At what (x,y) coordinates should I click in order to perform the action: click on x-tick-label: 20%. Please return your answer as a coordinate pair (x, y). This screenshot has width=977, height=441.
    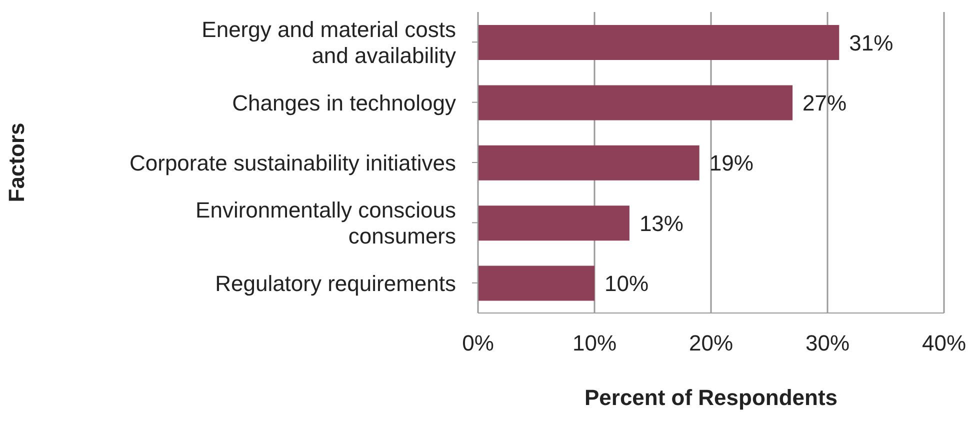
    Looking at the image, I should click on (711, 343).